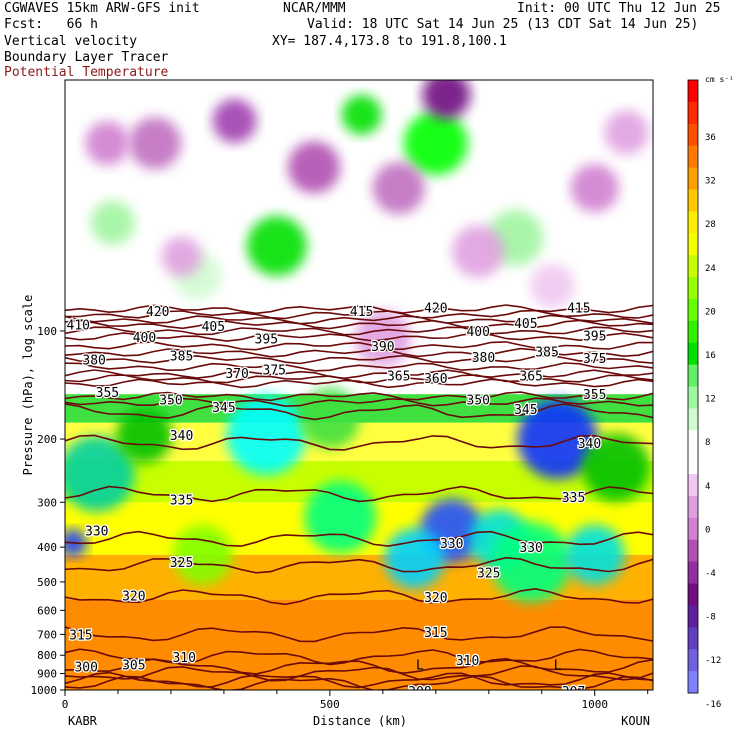 This screenshot has height=740, width=740. Describe the element at coordinates (488, 573) in the screenshot. I see `contour-label: 325` at that location.